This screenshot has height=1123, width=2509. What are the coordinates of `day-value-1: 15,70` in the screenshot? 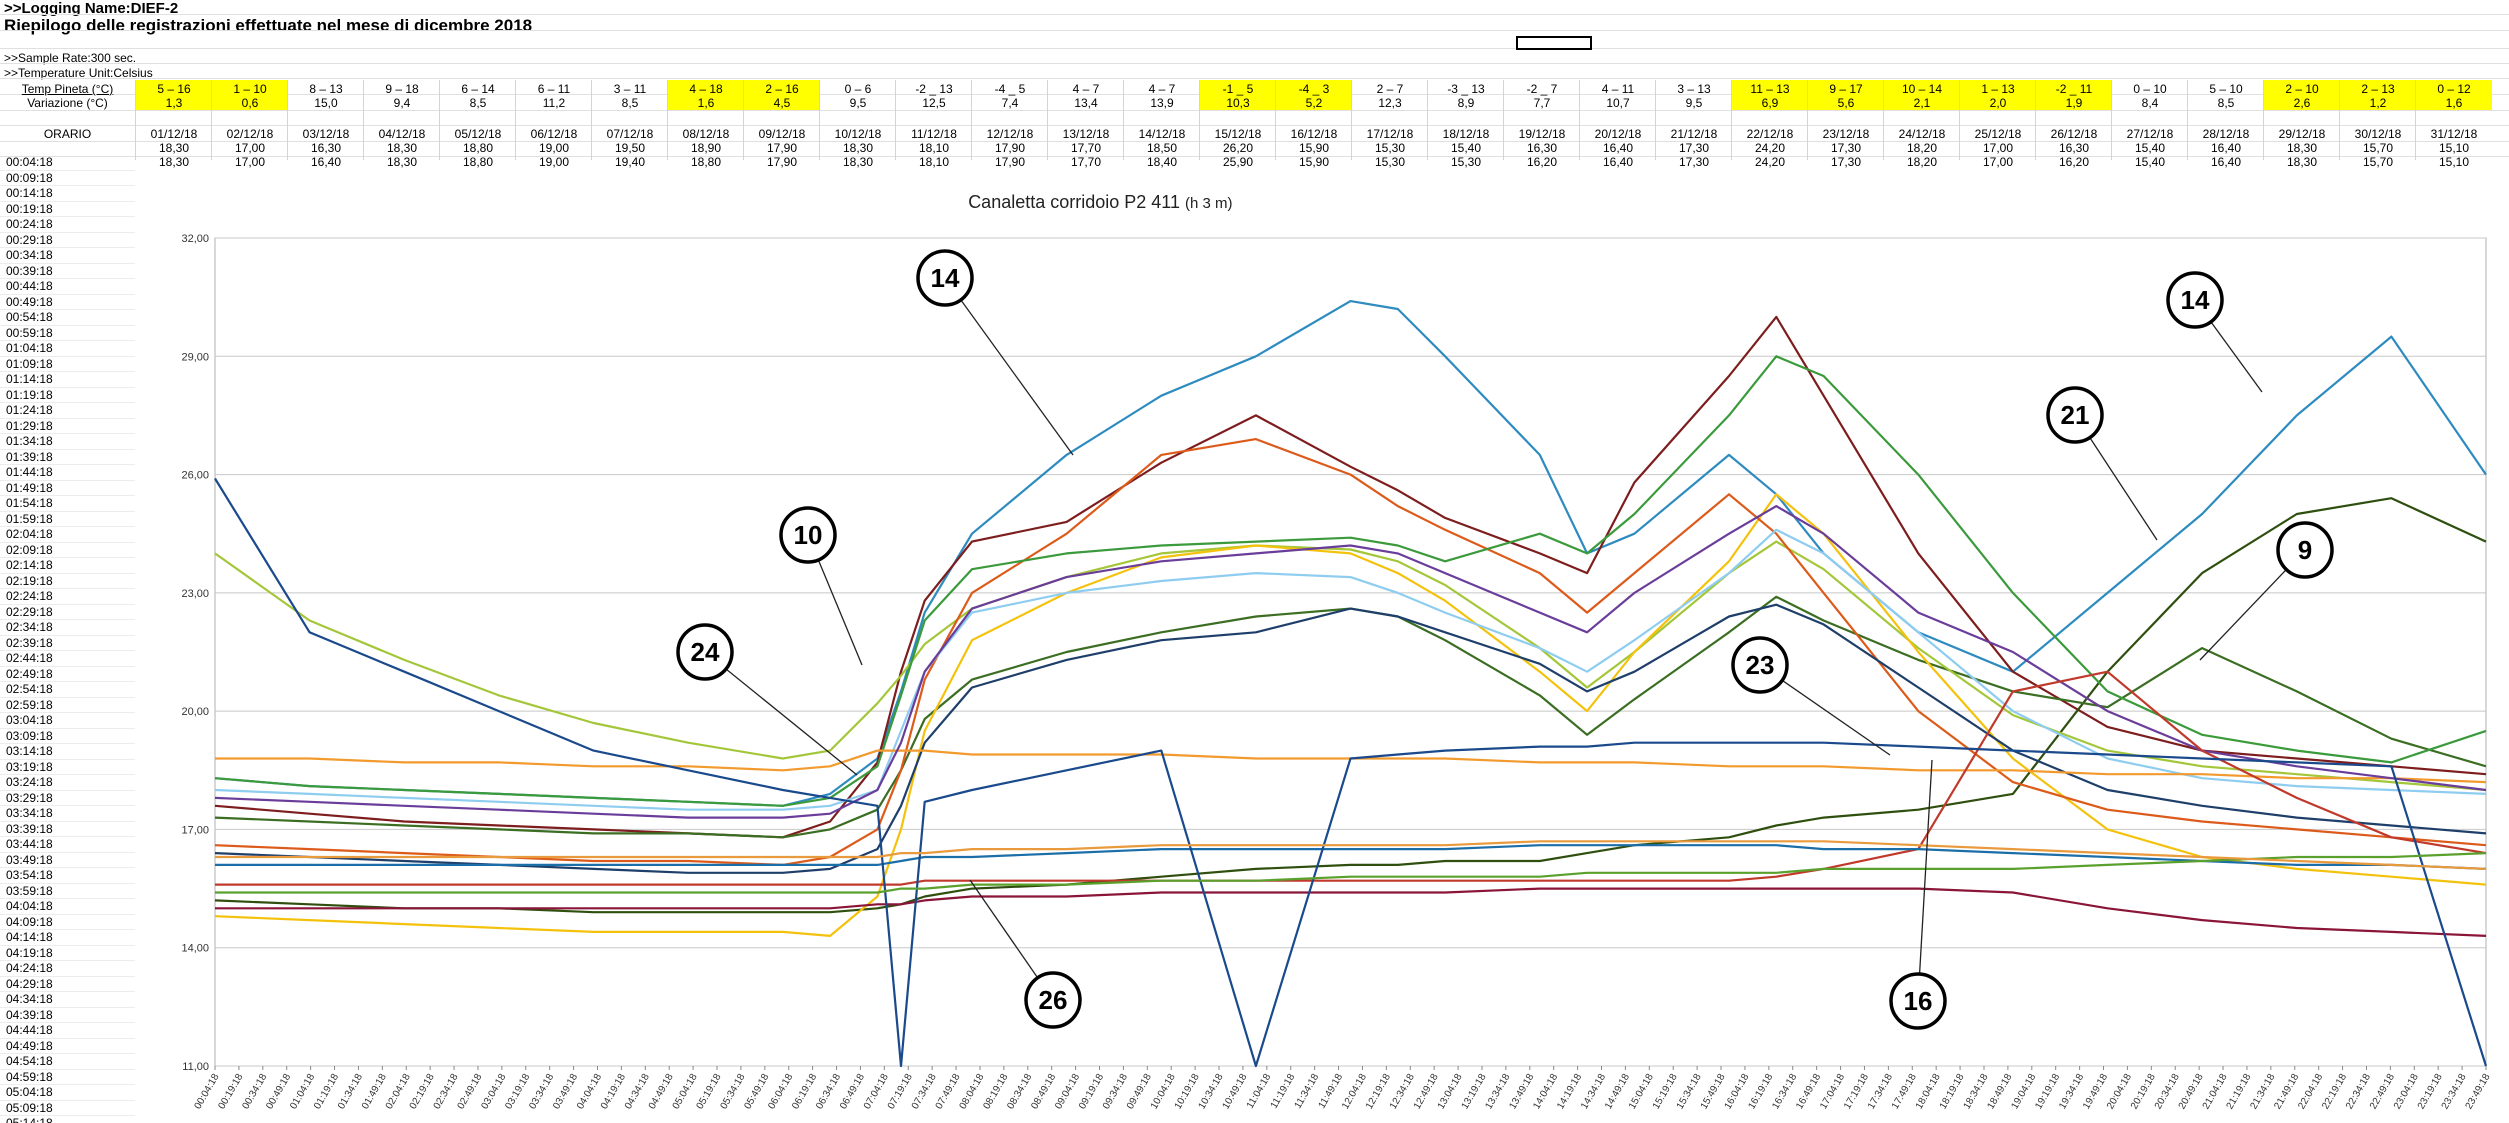 It's located at (2378, 148).